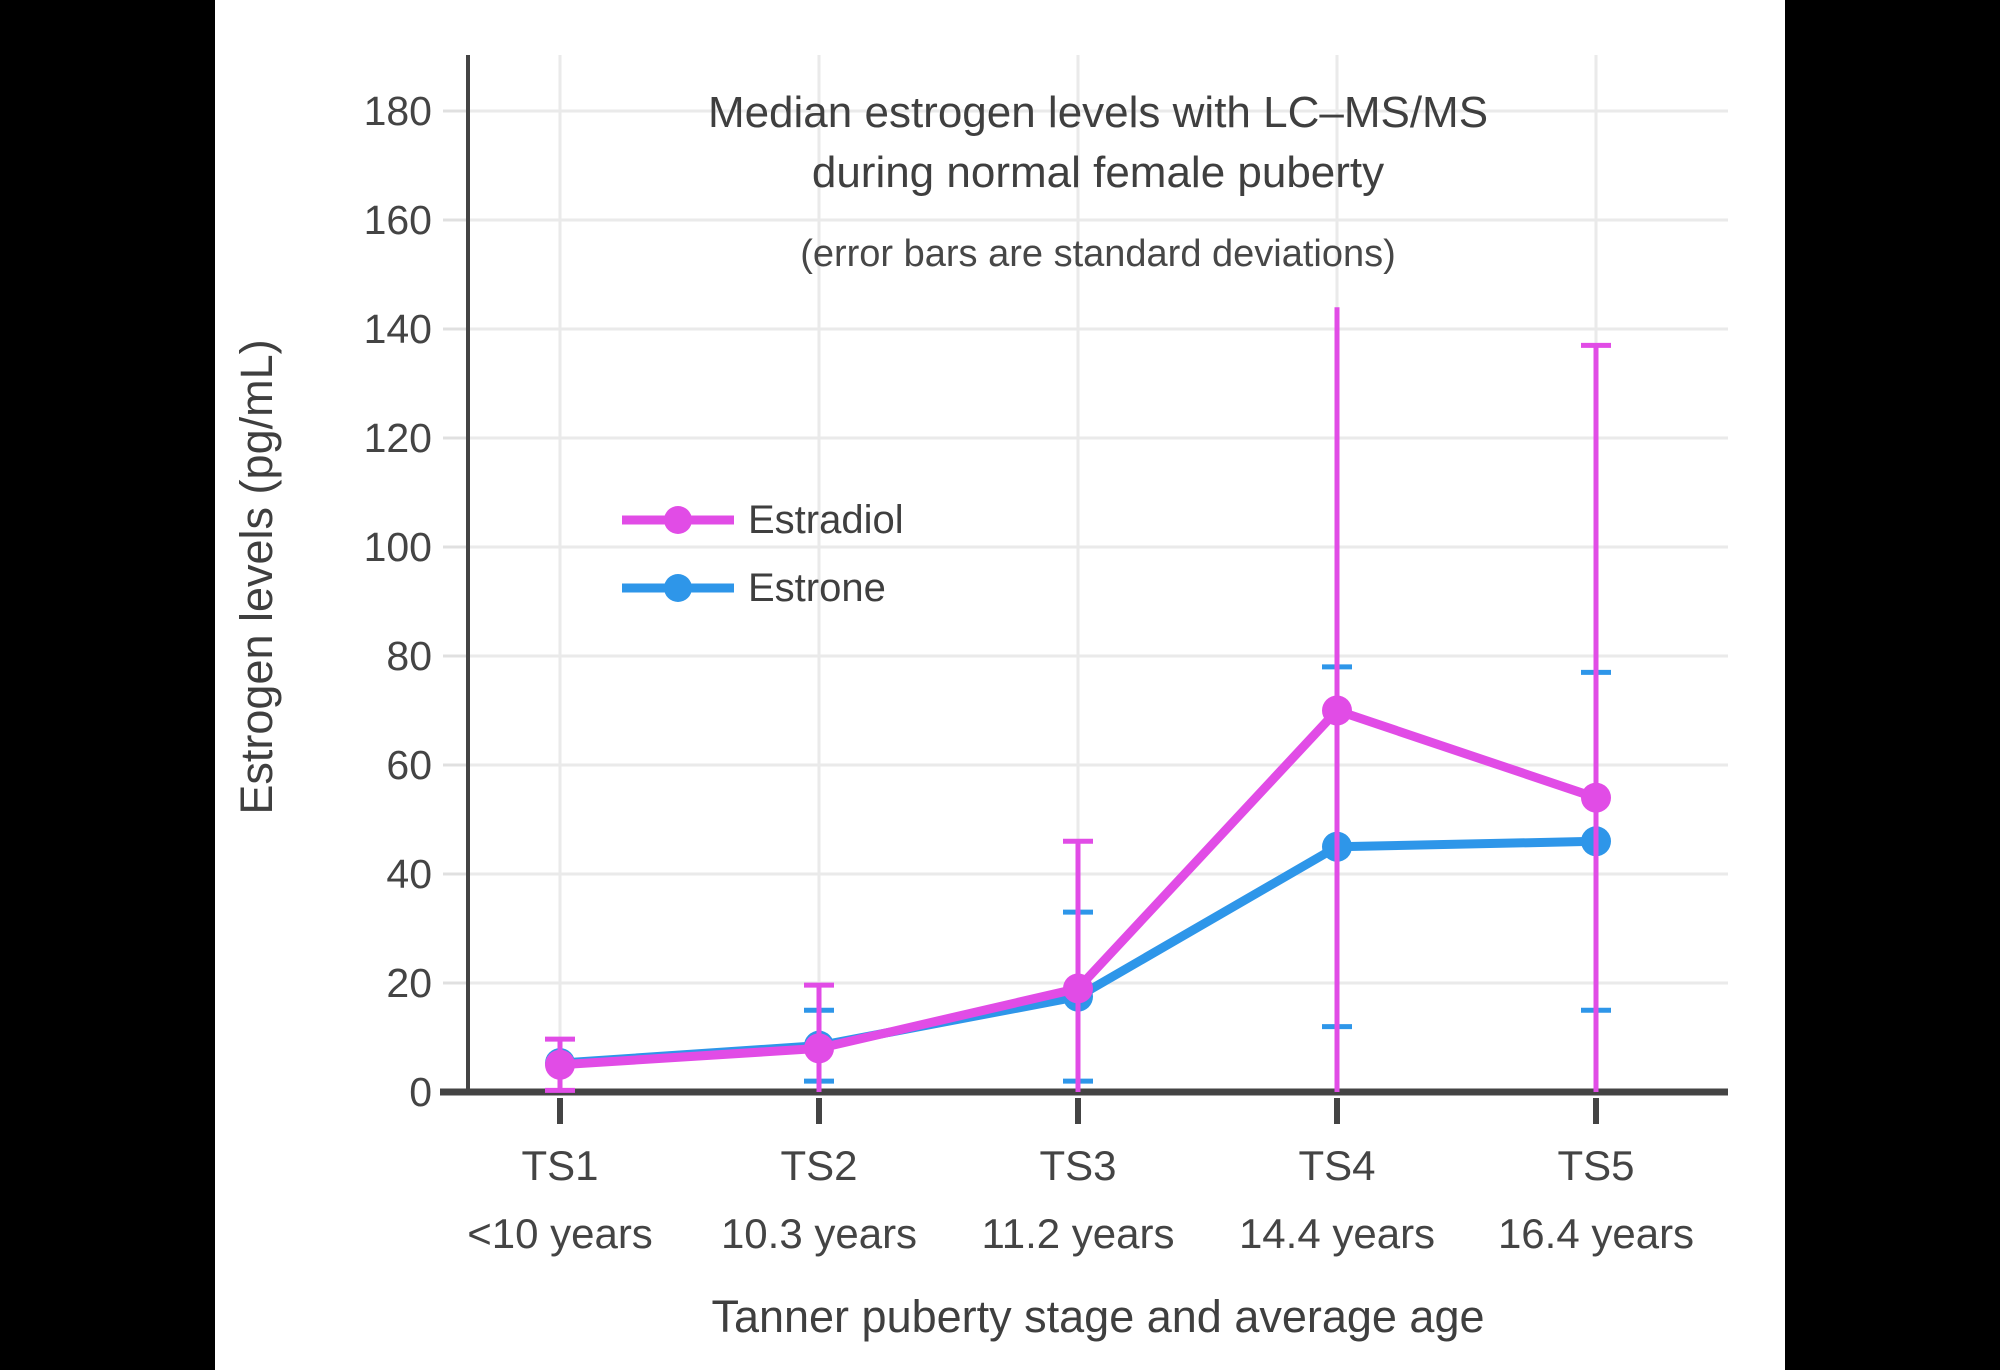 The height and width of the screenshot is (1370, 2000). What do you see at coordinates (409, 983) in the screenshot?
I see `y-tick-label: 20` at bounding box center [409, 983].